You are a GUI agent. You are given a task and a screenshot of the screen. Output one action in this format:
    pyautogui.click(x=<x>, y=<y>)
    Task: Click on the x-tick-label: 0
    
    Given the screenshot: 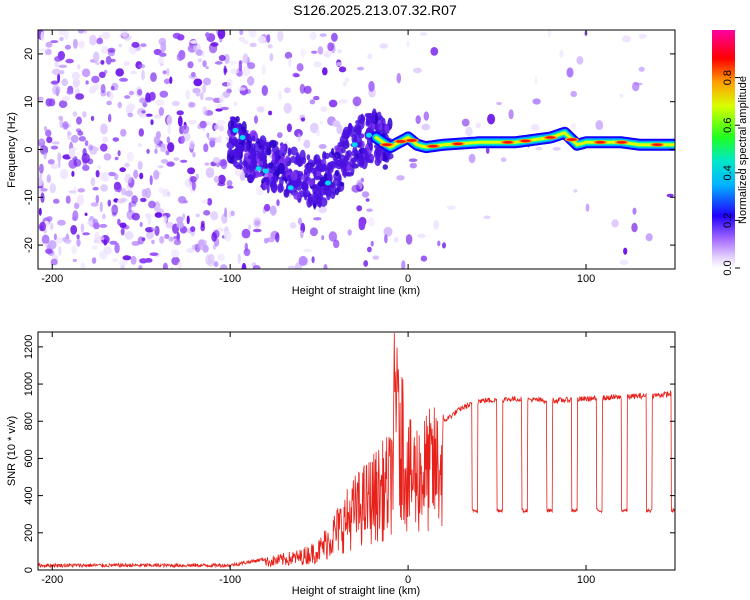 What is the action you would take?
    pyautogui.click(x=408, y=580)
    